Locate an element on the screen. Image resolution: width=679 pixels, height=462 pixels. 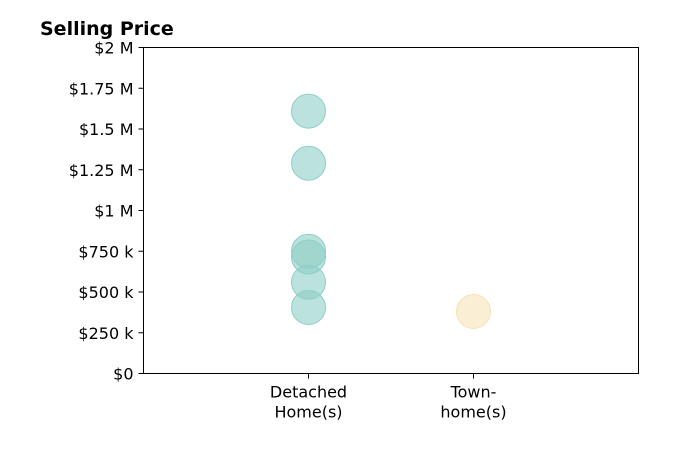
y-tick-label: $0 is located at coordinates (123, 374).